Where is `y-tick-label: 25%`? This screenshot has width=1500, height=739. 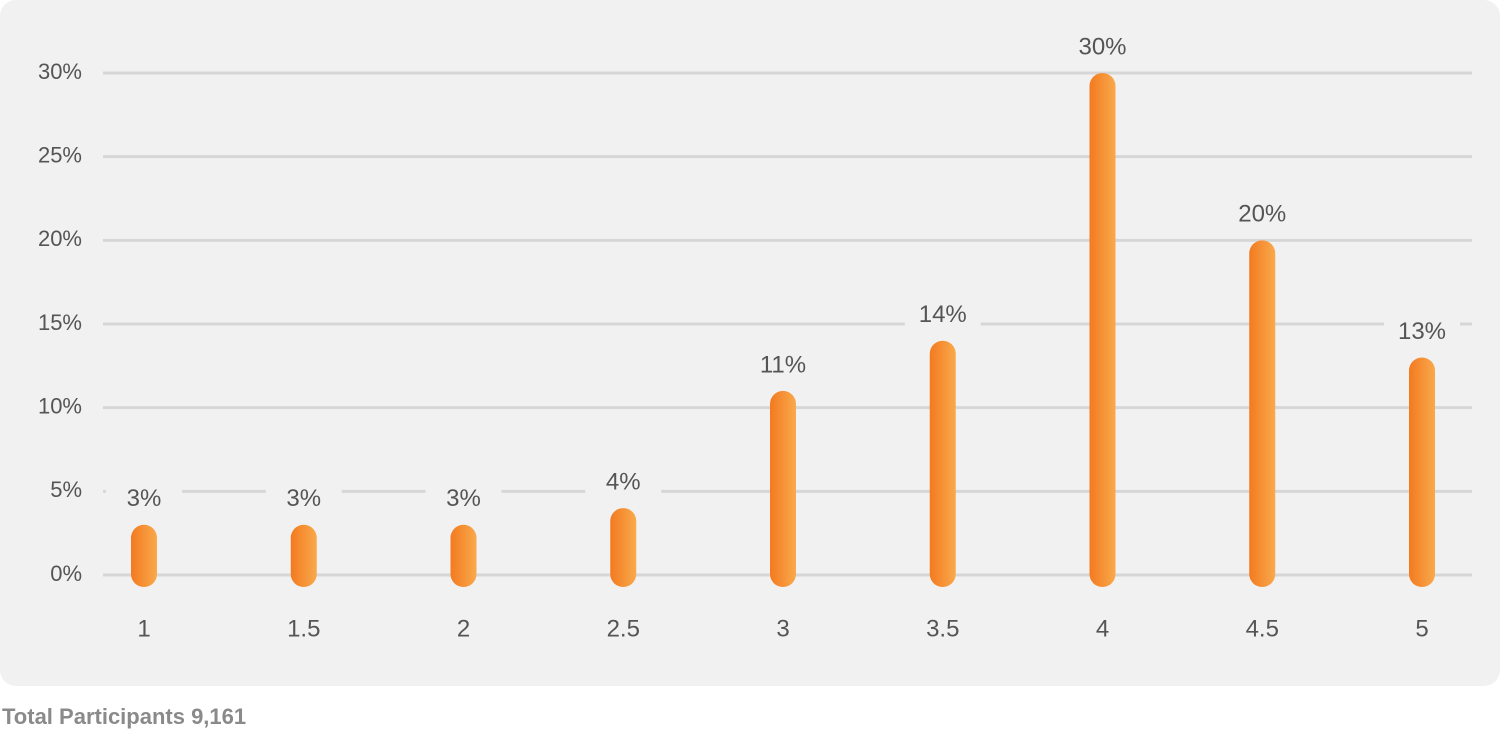
y-tick-label: 25% is located at coordinates (60, 154).